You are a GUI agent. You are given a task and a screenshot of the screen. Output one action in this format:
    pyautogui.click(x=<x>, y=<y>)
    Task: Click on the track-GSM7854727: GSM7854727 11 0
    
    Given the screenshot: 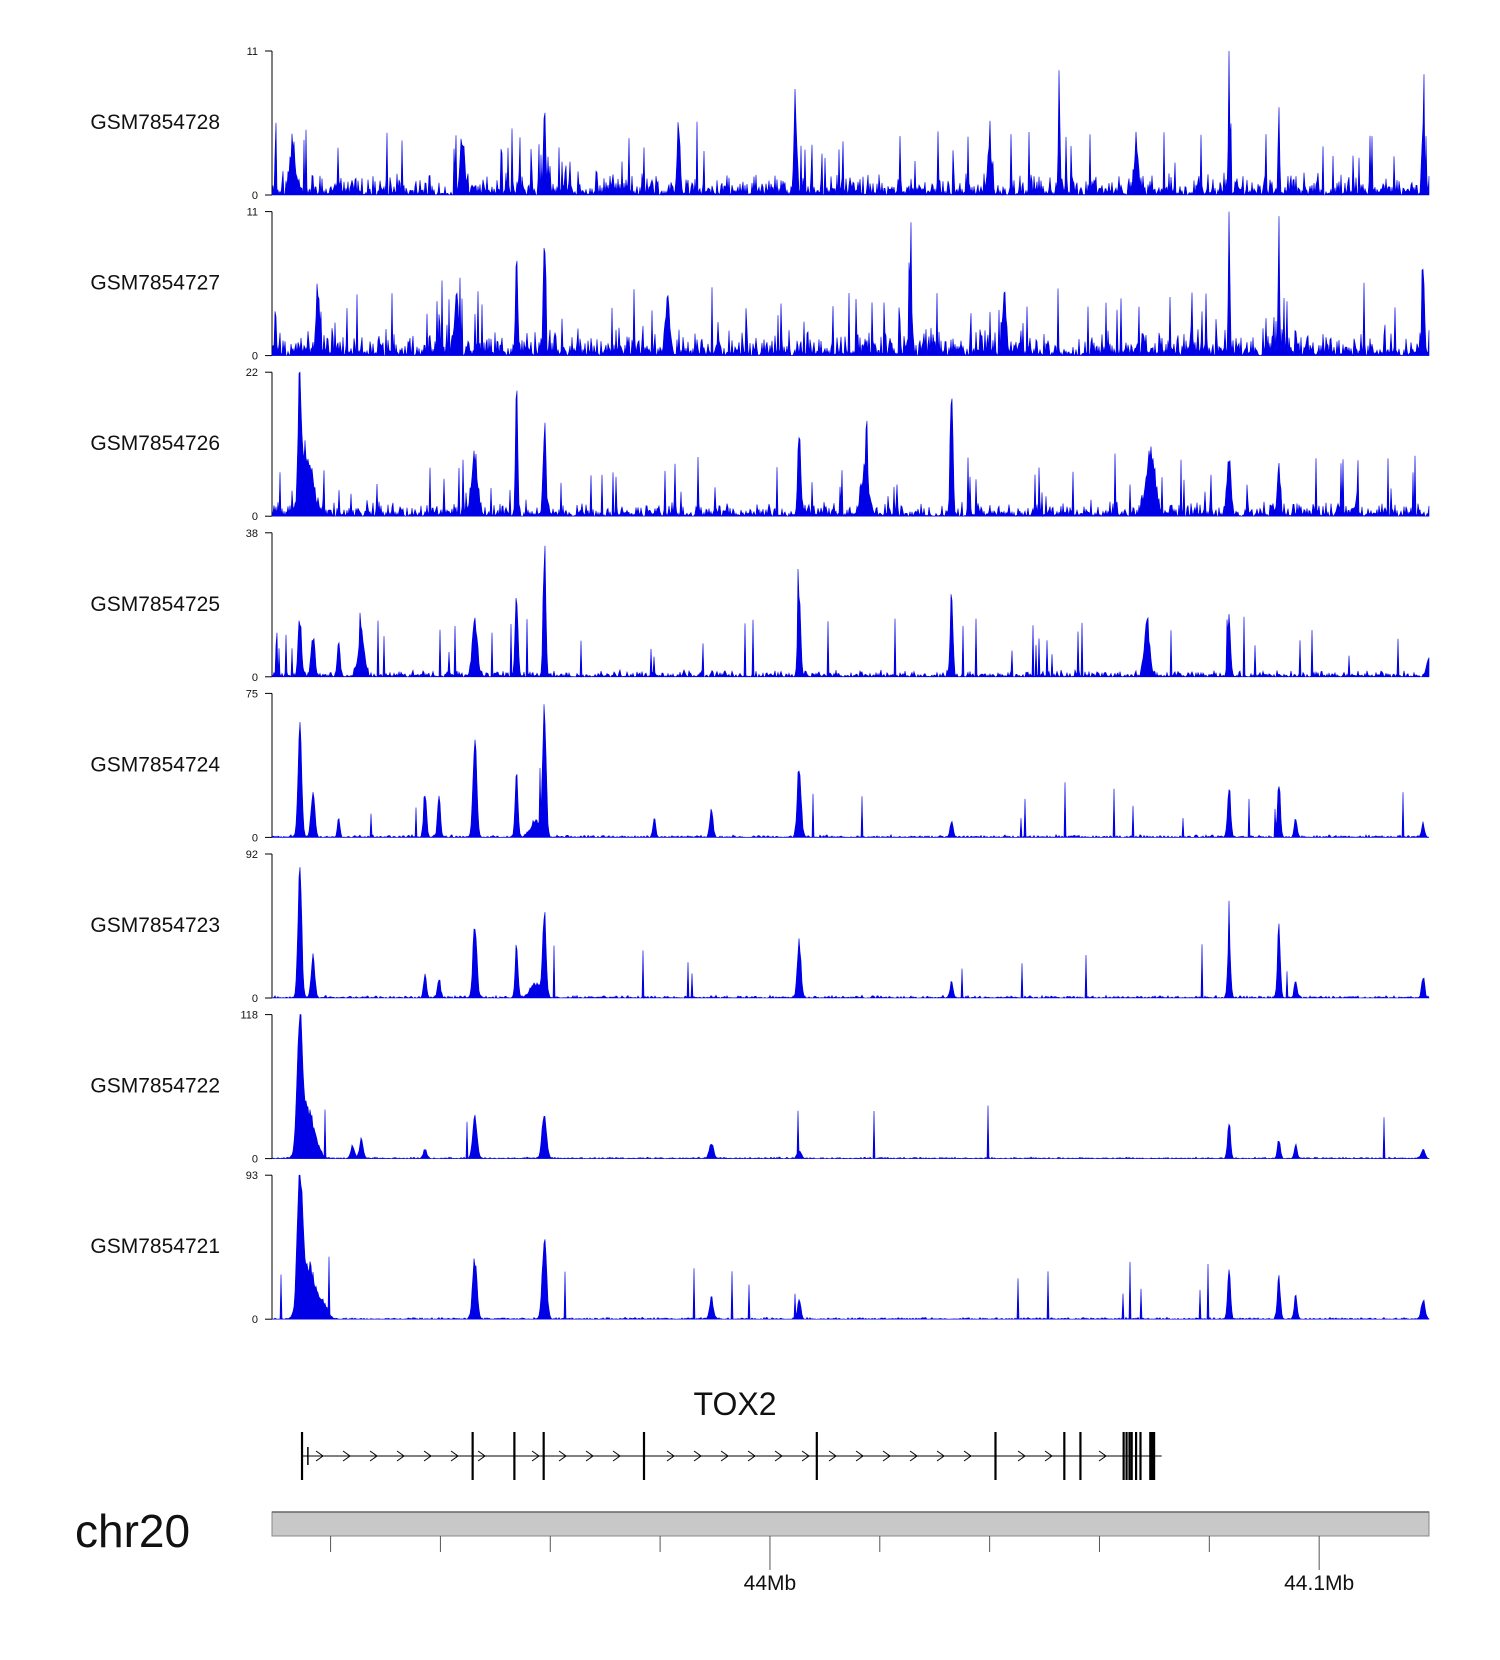 What is the action you would take?
    pyautogui.click(x=760, y=285)
    